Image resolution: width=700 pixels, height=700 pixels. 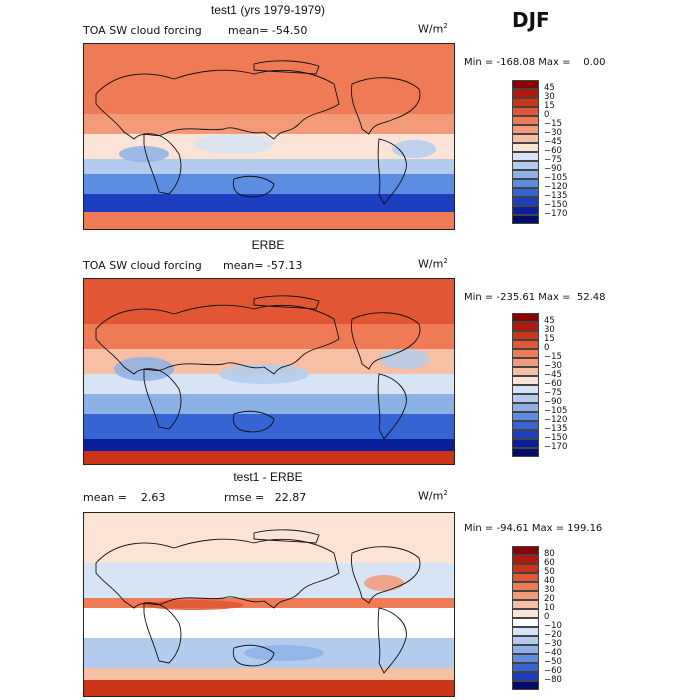 What do you see at coordinates (269, 604) in the screenshot?
I see `panel-3-map` at bounding box center [269, 604].